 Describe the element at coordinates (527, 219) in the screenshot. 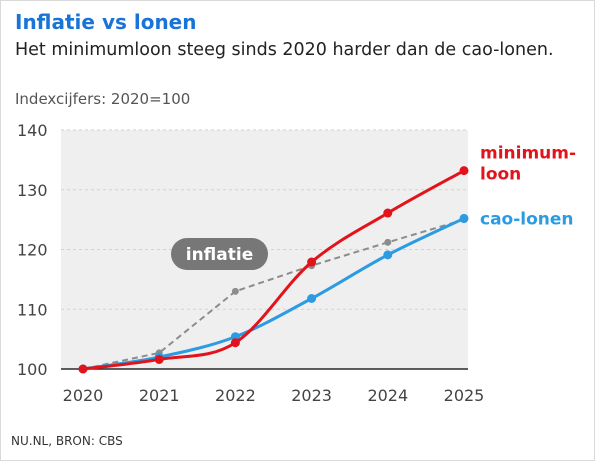

I see `series-label-cao-lonen: cao-lonen` at that location.